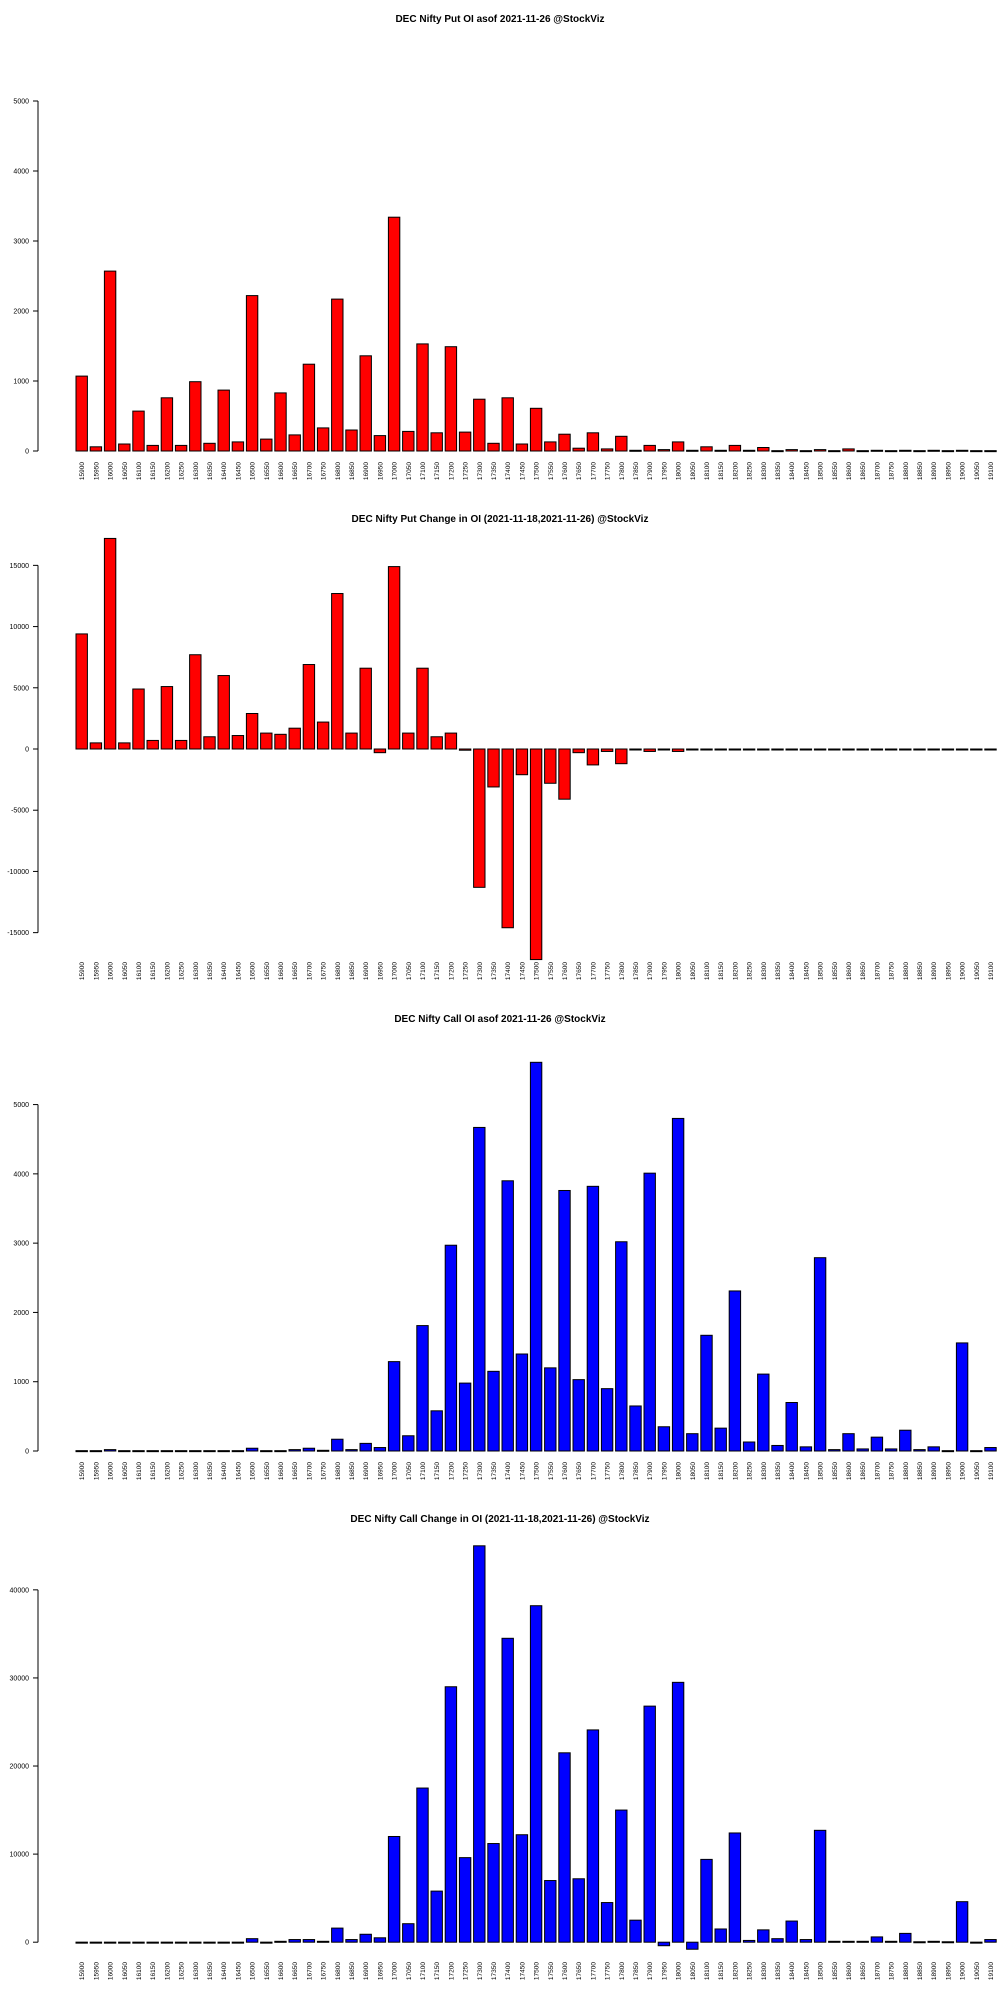 Image resolution: width=1000 pixels, height=2000 pixels. Describe the element at coordinates (324, 1471) in the screenshot. I see `x-tick-label: 16750` at that location.